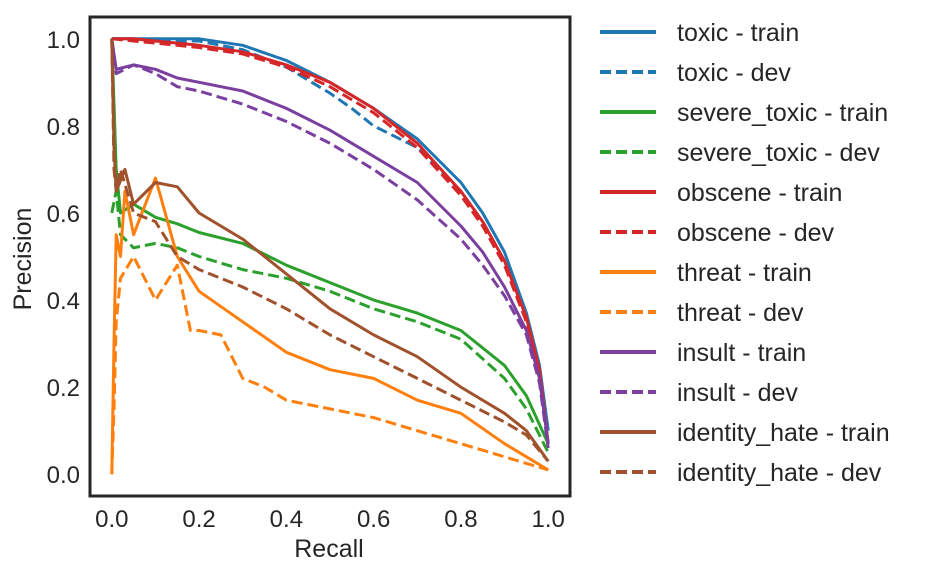 The image size is (934, 574). I want to click on x-axis-title: Recall, so click(328, 549).